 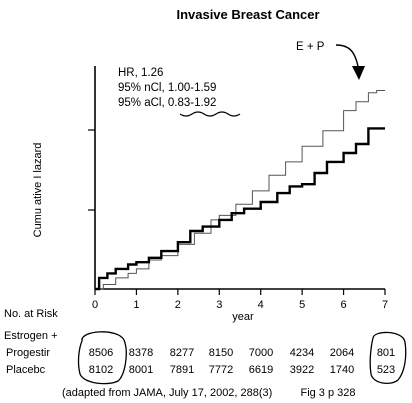 What do you see at coordinates (26, 370) in the screenshot?
I see `at-risk-row2-label: Placebc` at bounding box center [26, 370].